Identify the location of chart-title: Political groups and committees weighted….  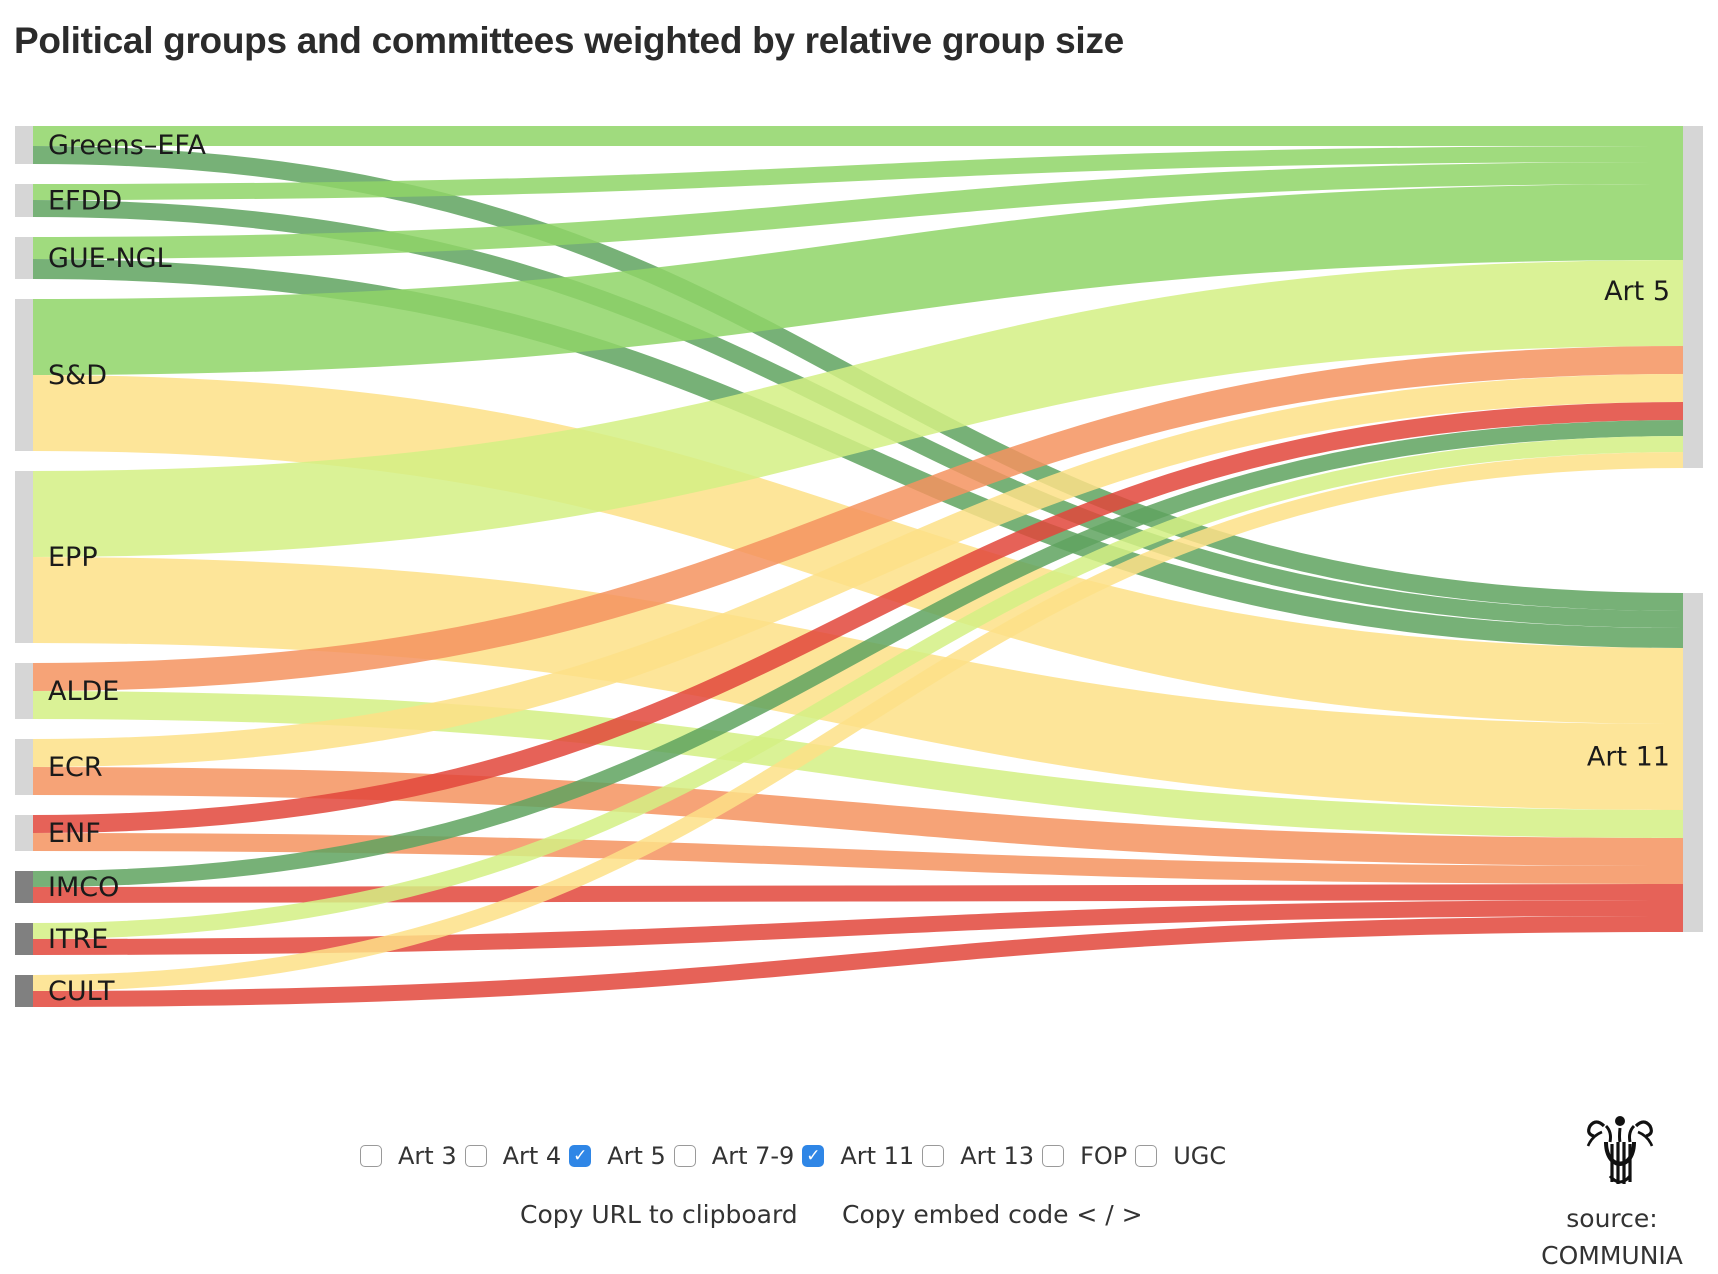
(569, 40).